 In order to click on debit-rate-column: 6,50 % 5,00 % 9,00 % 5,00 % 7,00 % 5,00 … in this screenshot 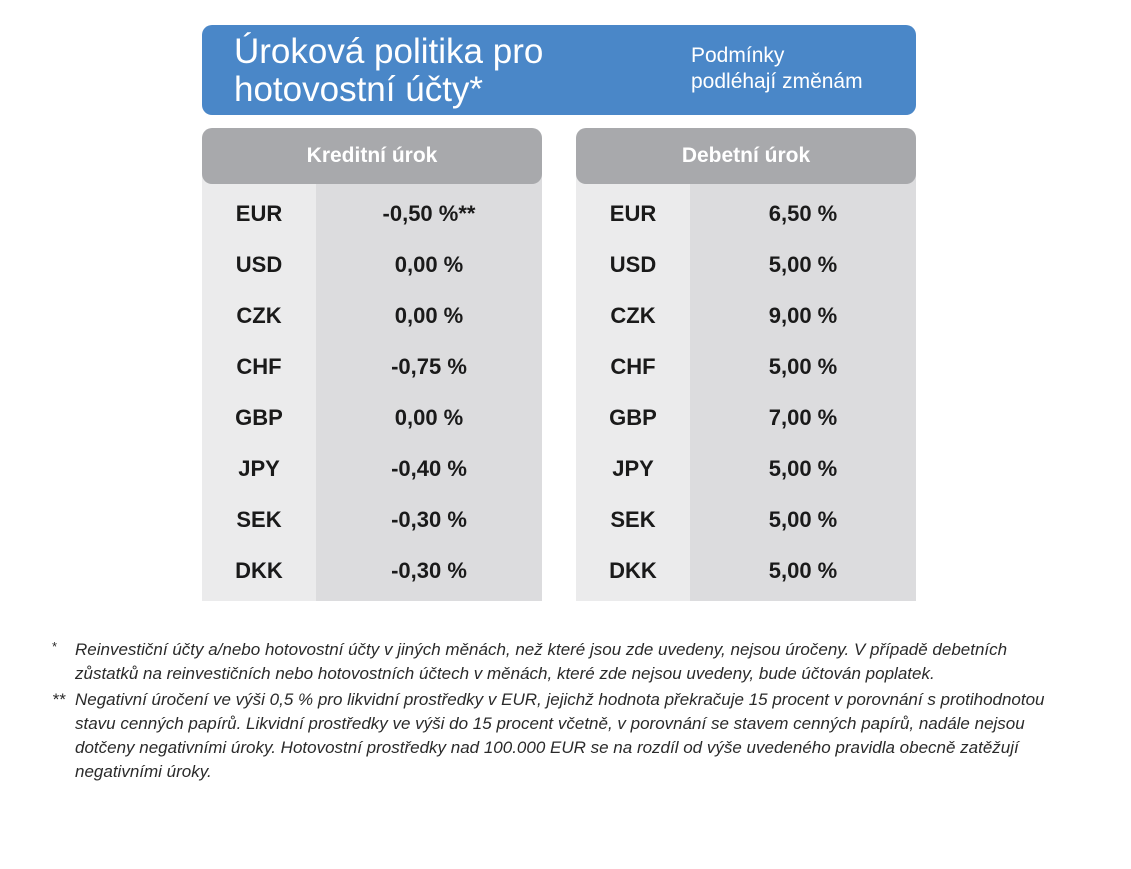, I will do `click(803, 387)`.